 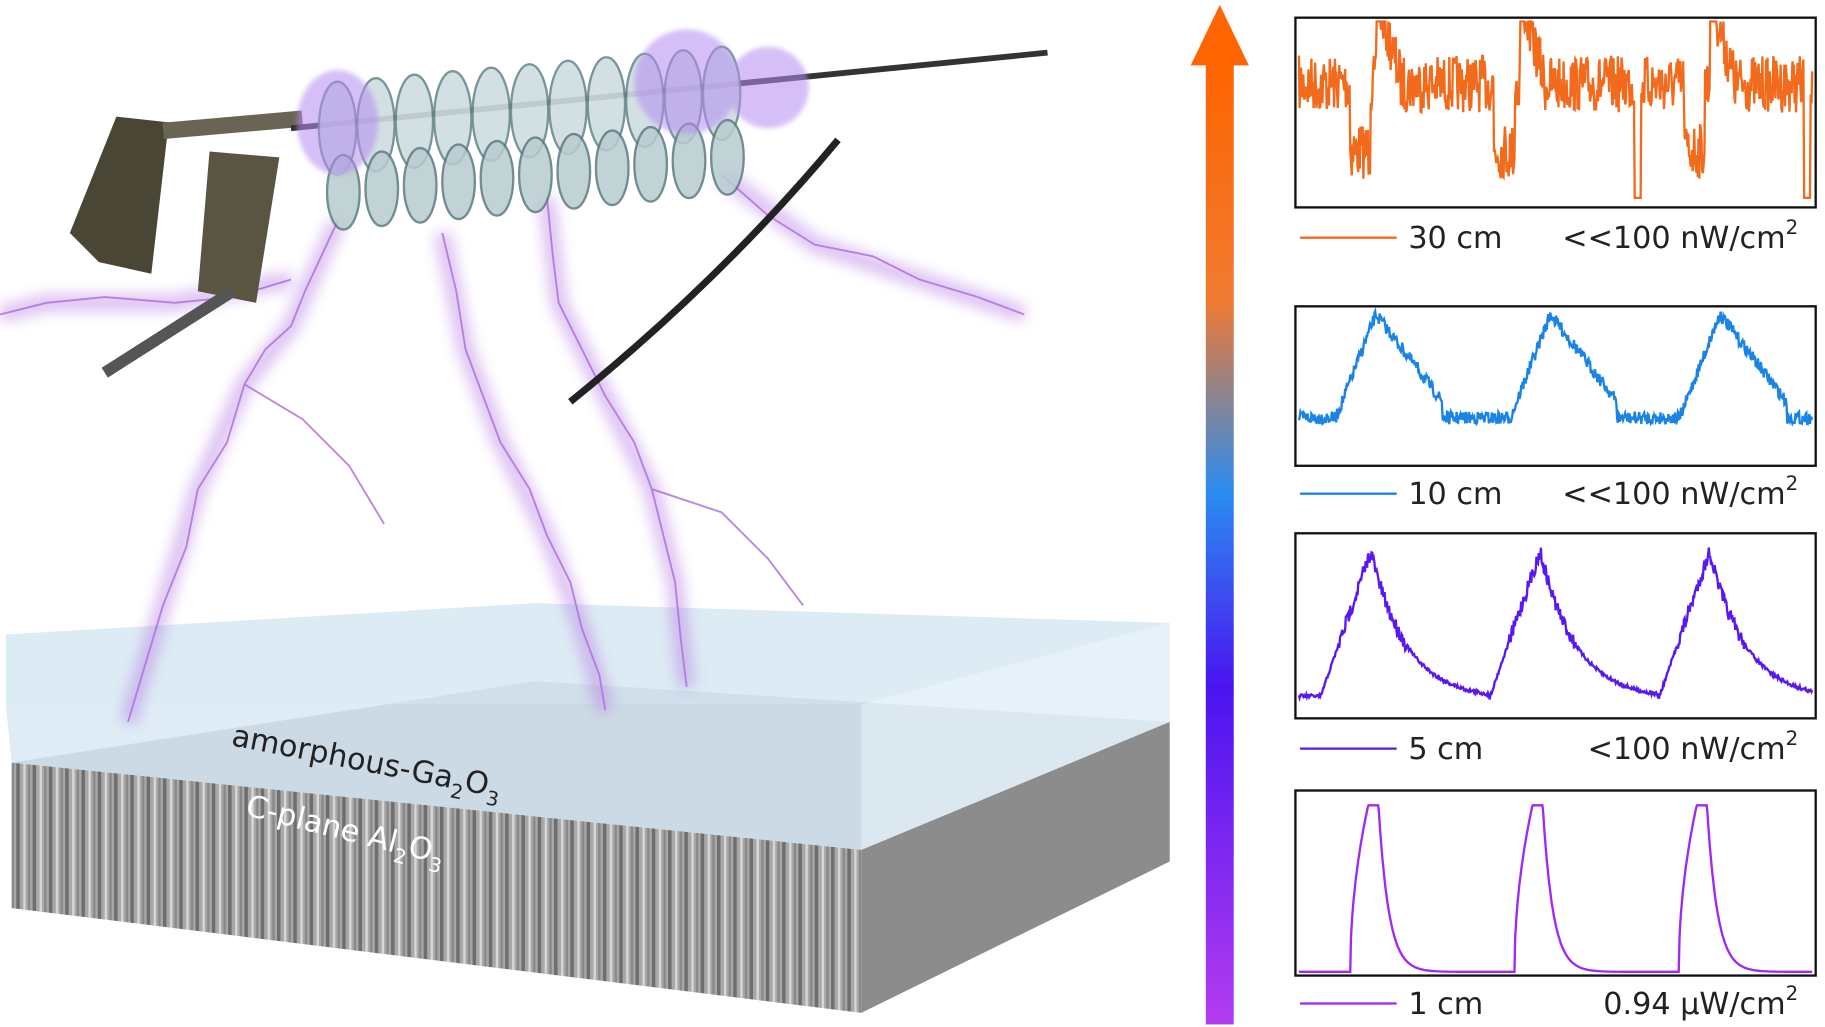 I want to click on intensity-text: <100 nW/cm, so click(x=1687, y=749).